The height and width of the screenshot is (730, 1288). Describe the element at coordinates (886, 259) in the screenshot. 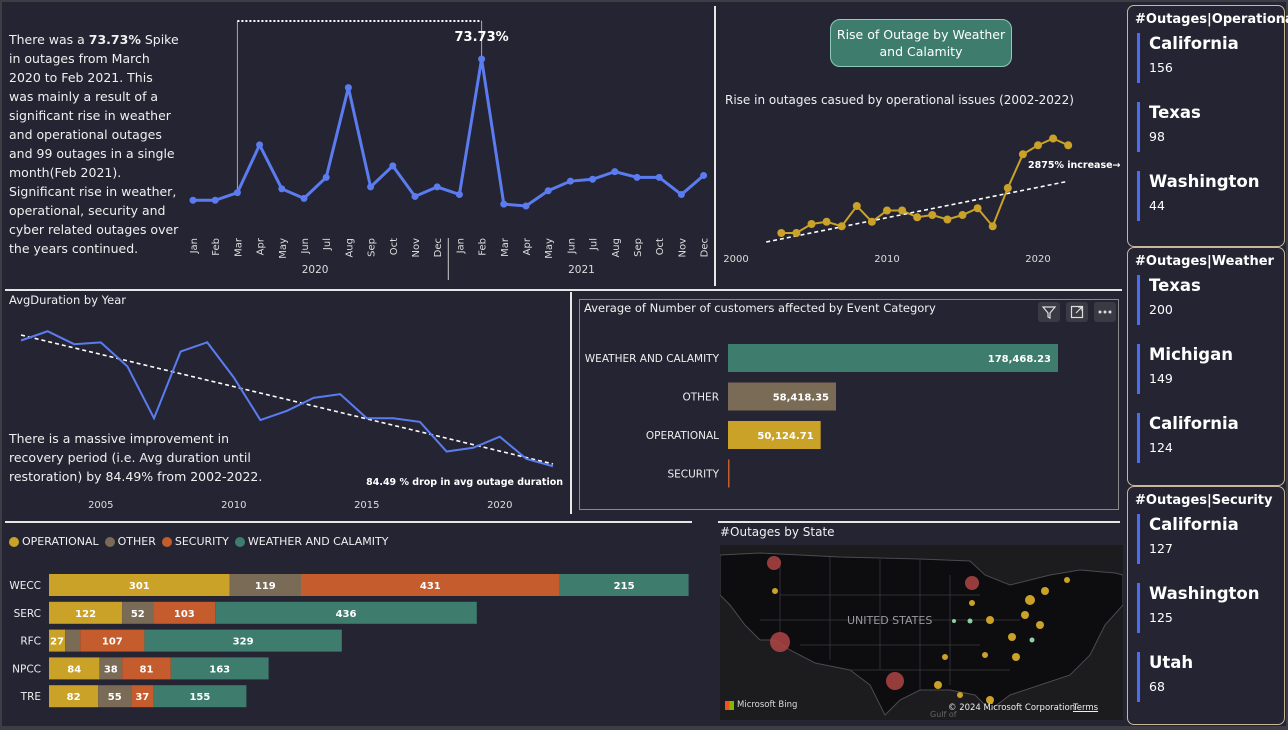

I see `operational-x-tick: 2010` at that location.